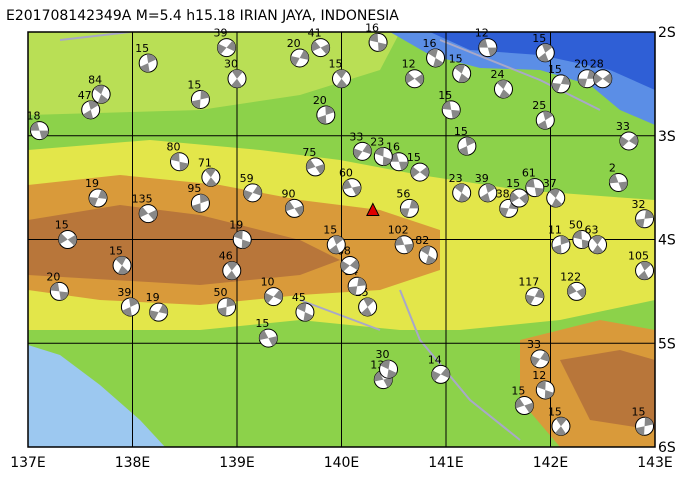  What do you see at coordinates (612, 167) in the screenshot?
I see `depth-label: 2` at bounding box center [612, 167].